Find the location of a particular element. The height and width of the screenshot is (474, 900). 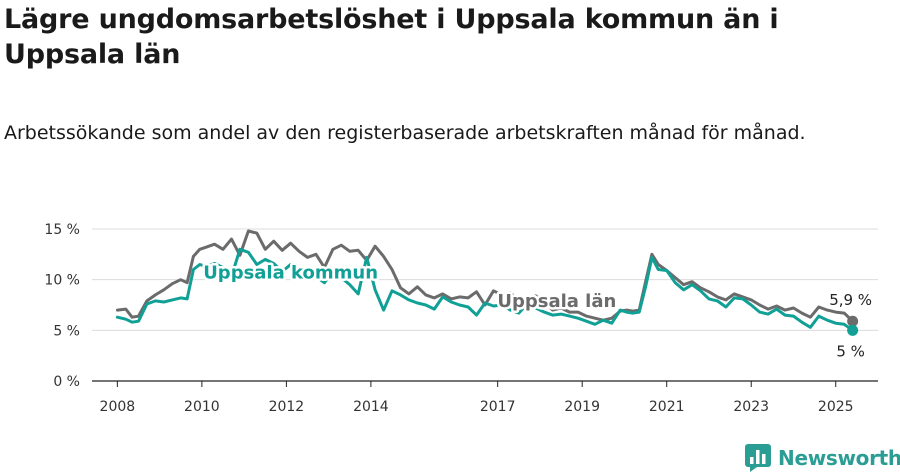

end-label-uppsala-kommun: 5 % is located at coordinates (850, 351).